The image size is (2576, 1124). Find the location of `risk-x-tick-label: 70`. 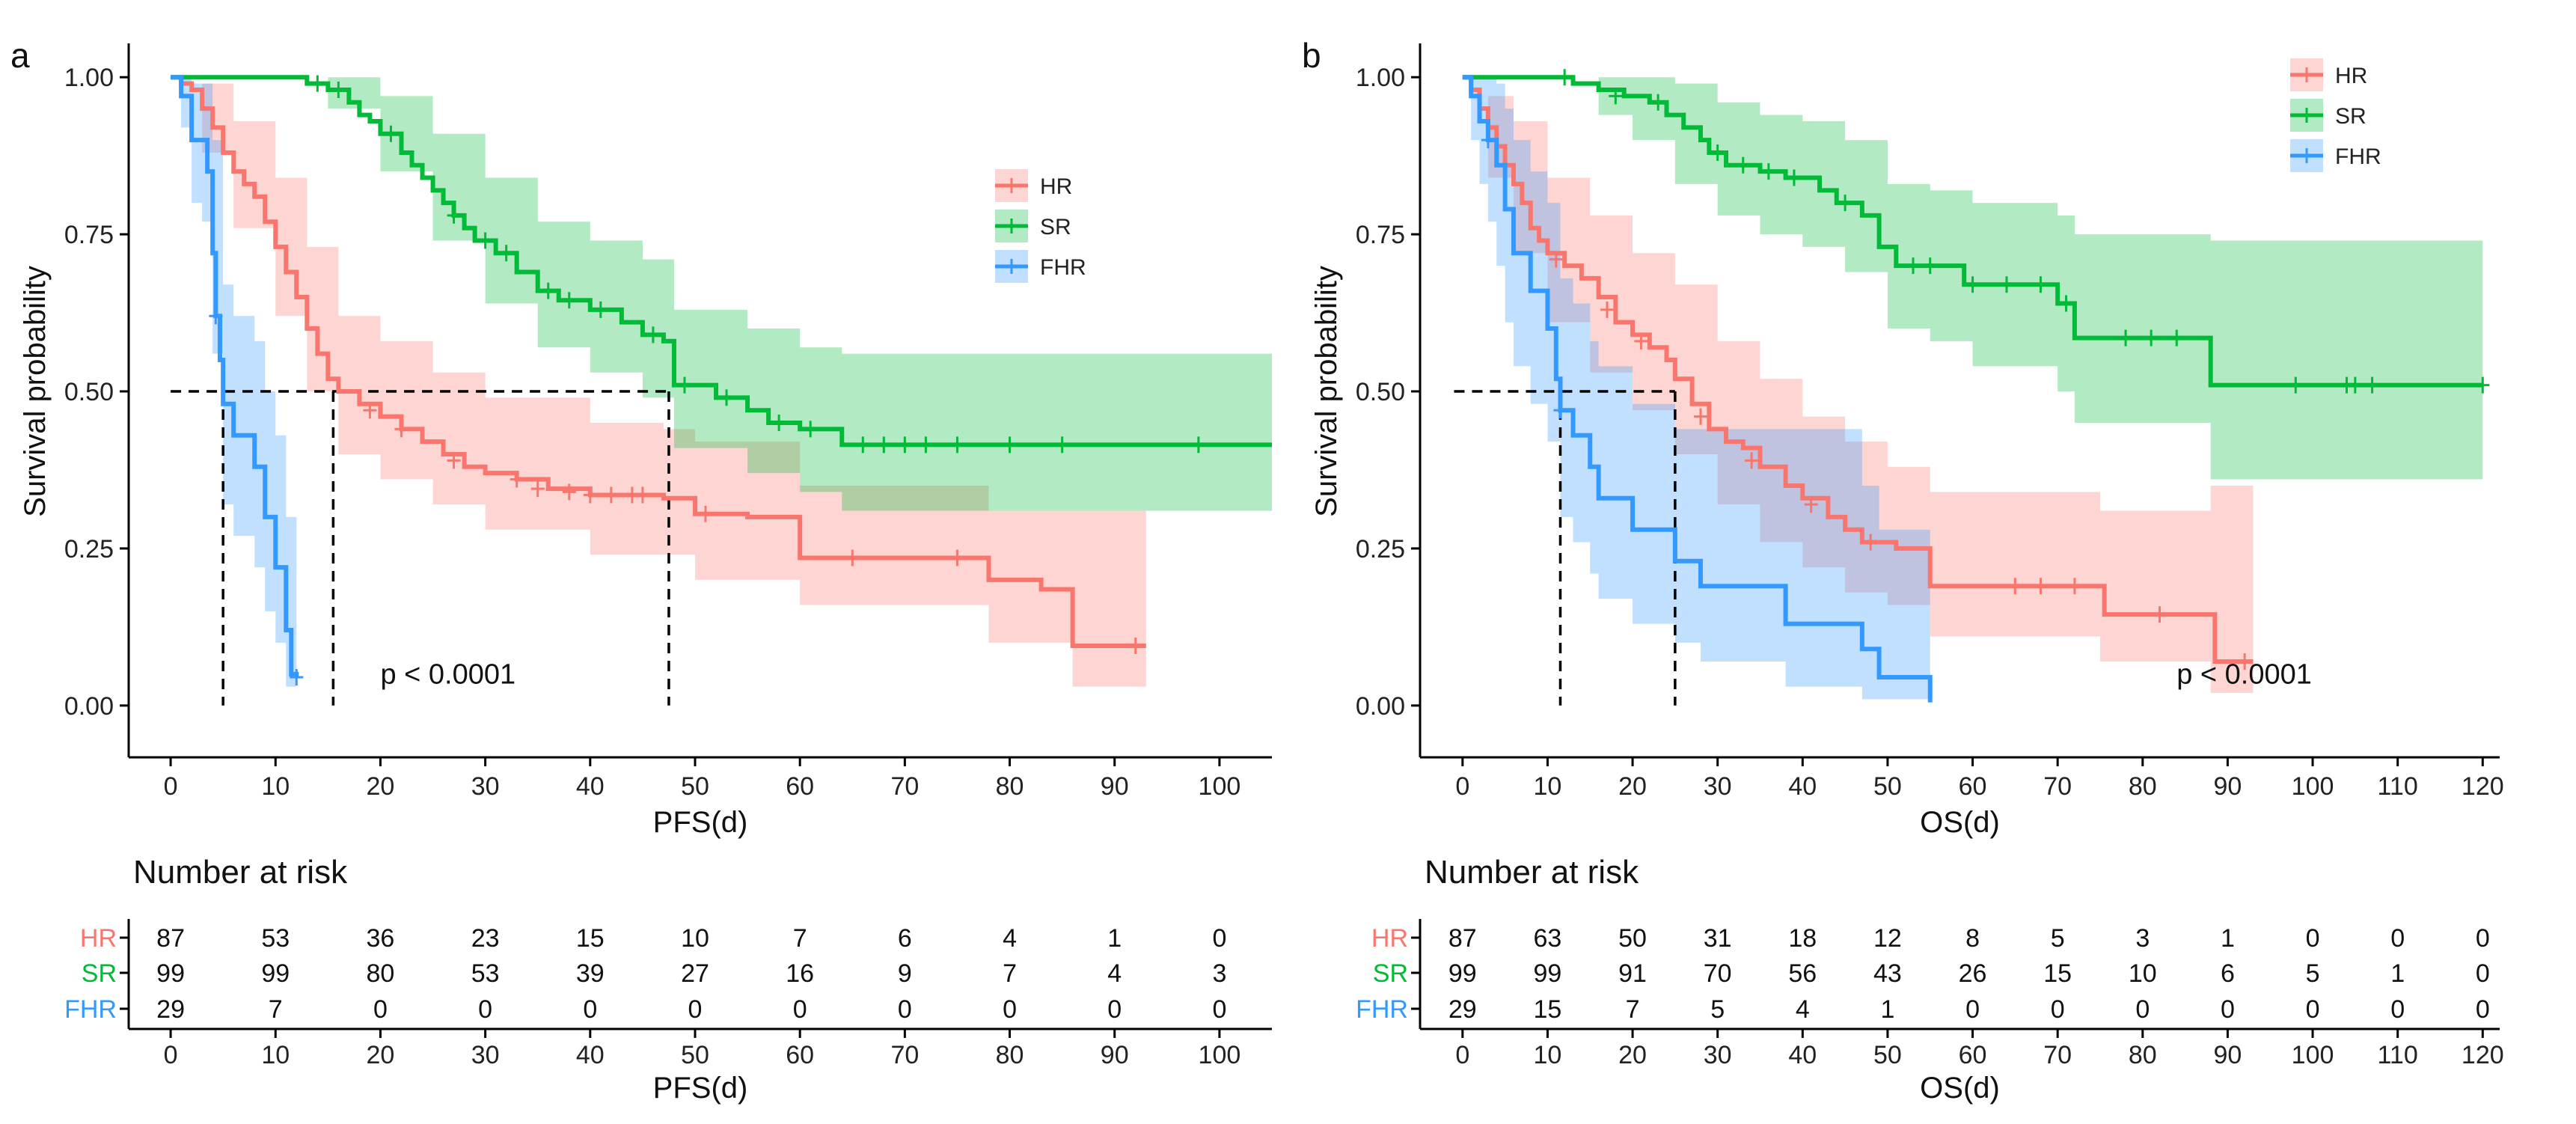

risk-x-tick-label: 70 is located at coordinates (904, 1055).